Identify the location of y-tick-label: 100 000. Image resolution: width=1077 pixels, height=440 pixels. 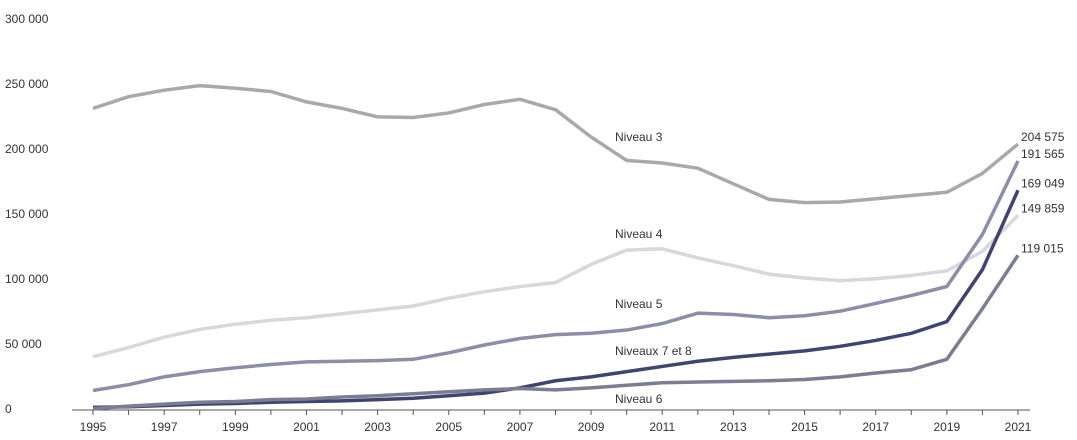
(27, 279).